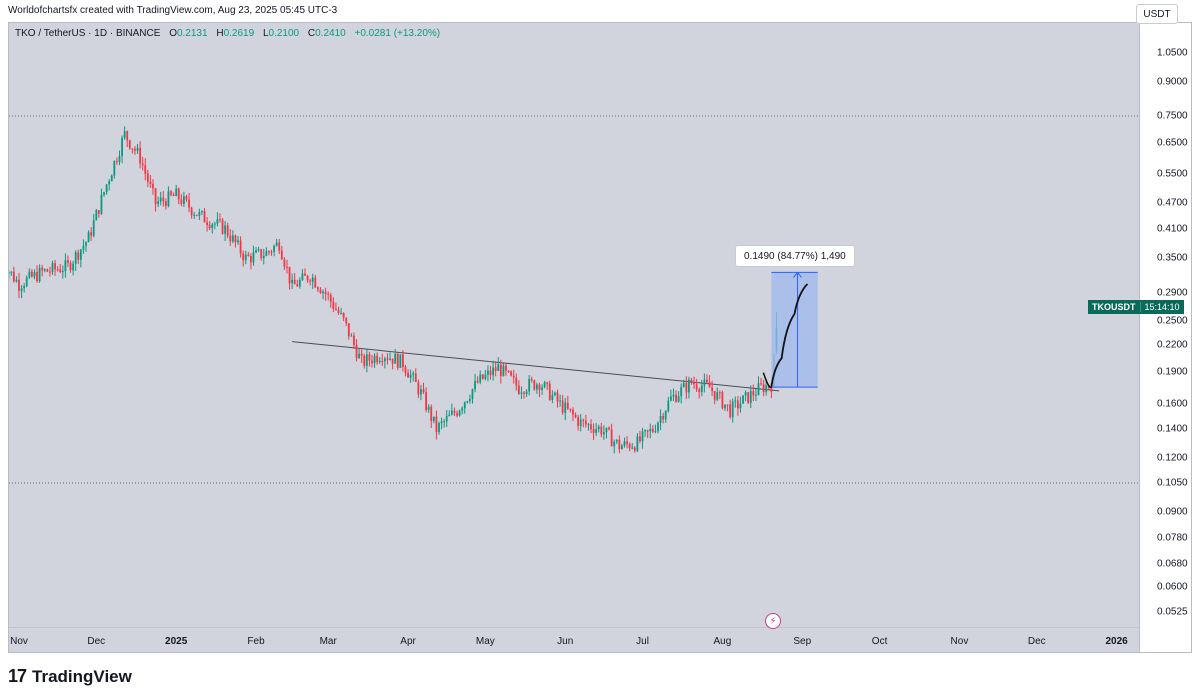  Describe the element at coordinates (795, 256) in the screenshot. I see `measure-label: 0.1490 (84.77%) 1,490` at that location.